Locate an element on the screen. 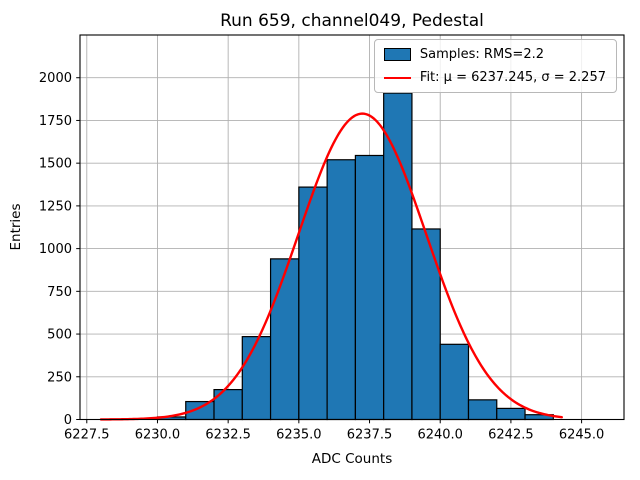 The image size is (640, 480). y-tick-label: 1500 is located at coordinates (55, 164).